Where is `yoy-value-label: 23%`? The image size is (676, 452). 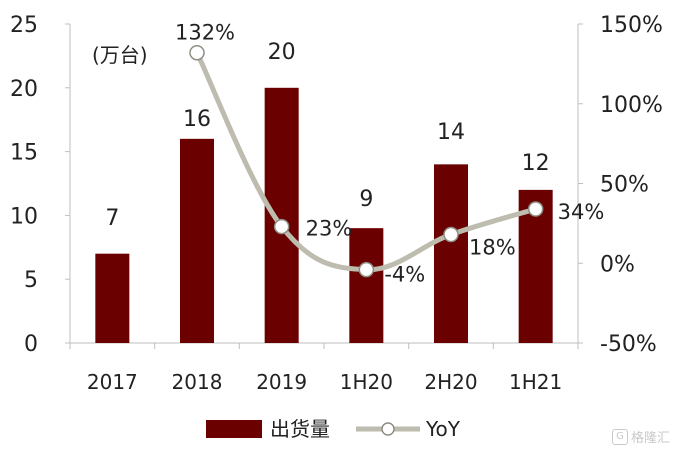 yoy-value-label: 23% is located at coordinates (329, 229).